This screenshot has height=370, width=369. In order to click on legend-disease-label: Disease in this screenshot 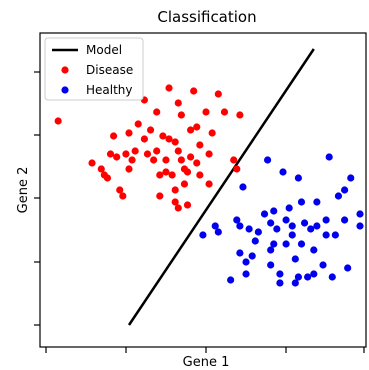, I will do `click(109, 70)`.